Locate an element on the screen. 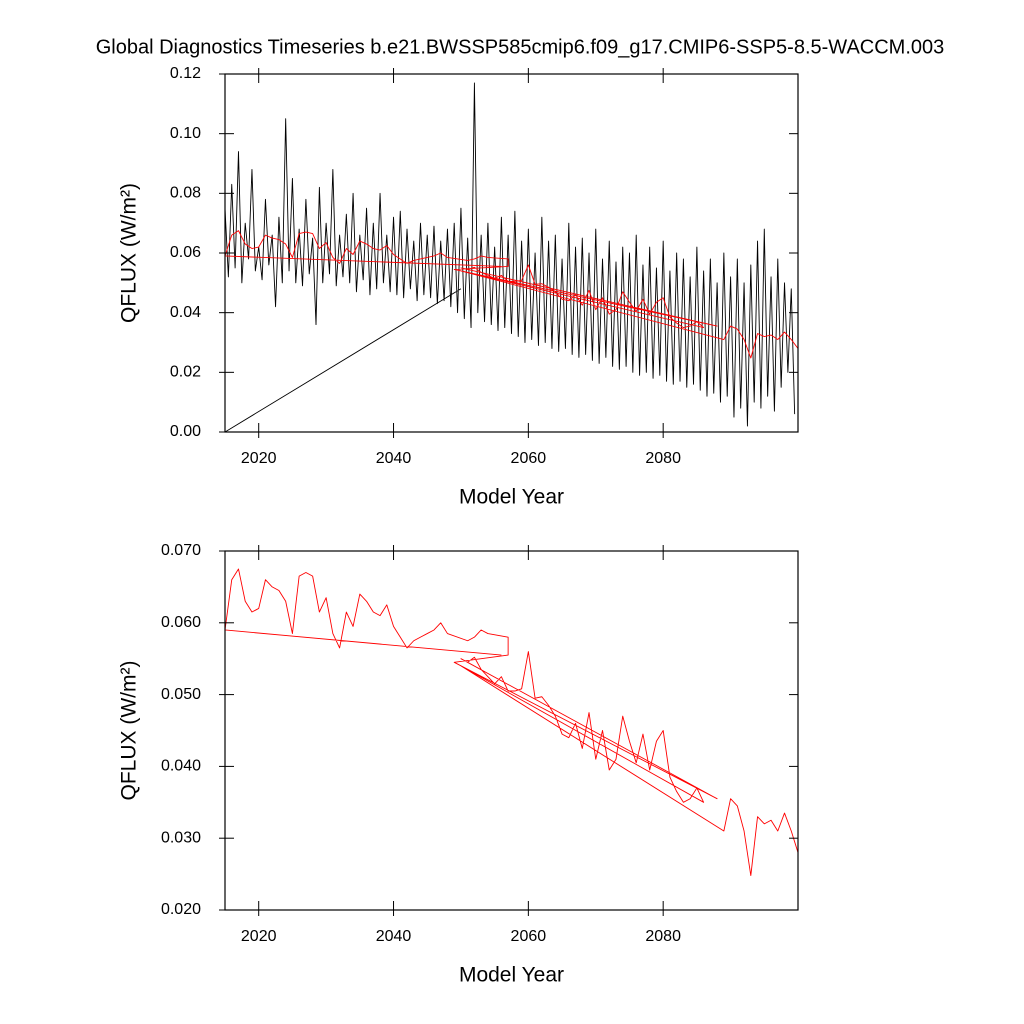  y-tick-label: 0.04 is located at coordinates (185, 312).